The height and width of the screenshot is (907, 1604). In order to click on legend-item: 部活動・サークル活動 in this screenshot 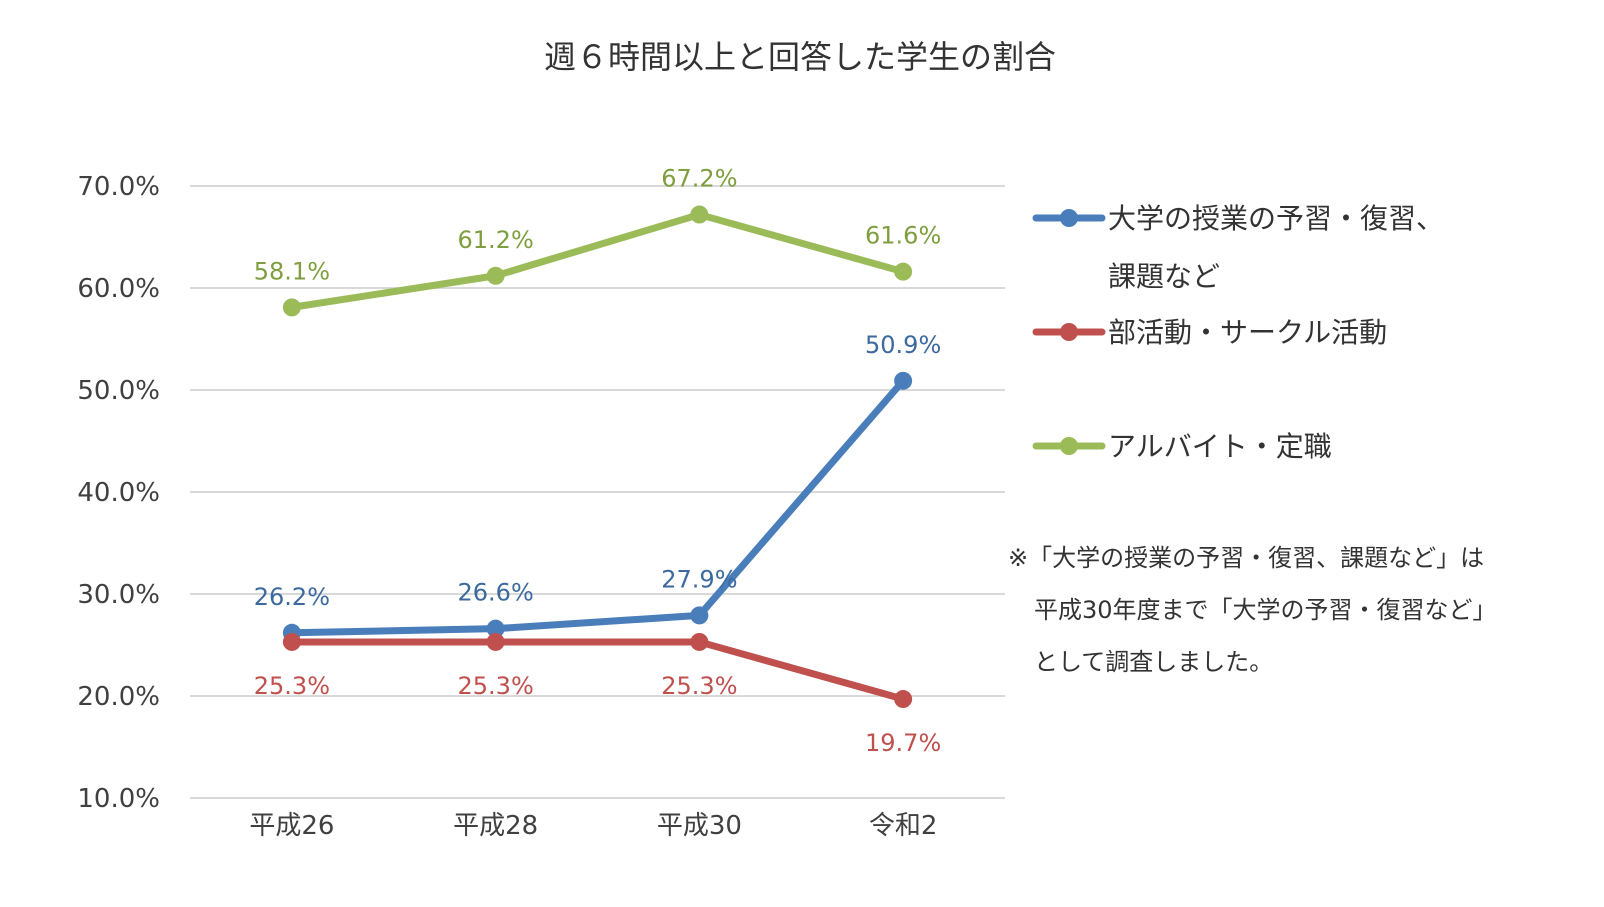, I will do `click(1209, 332)`.